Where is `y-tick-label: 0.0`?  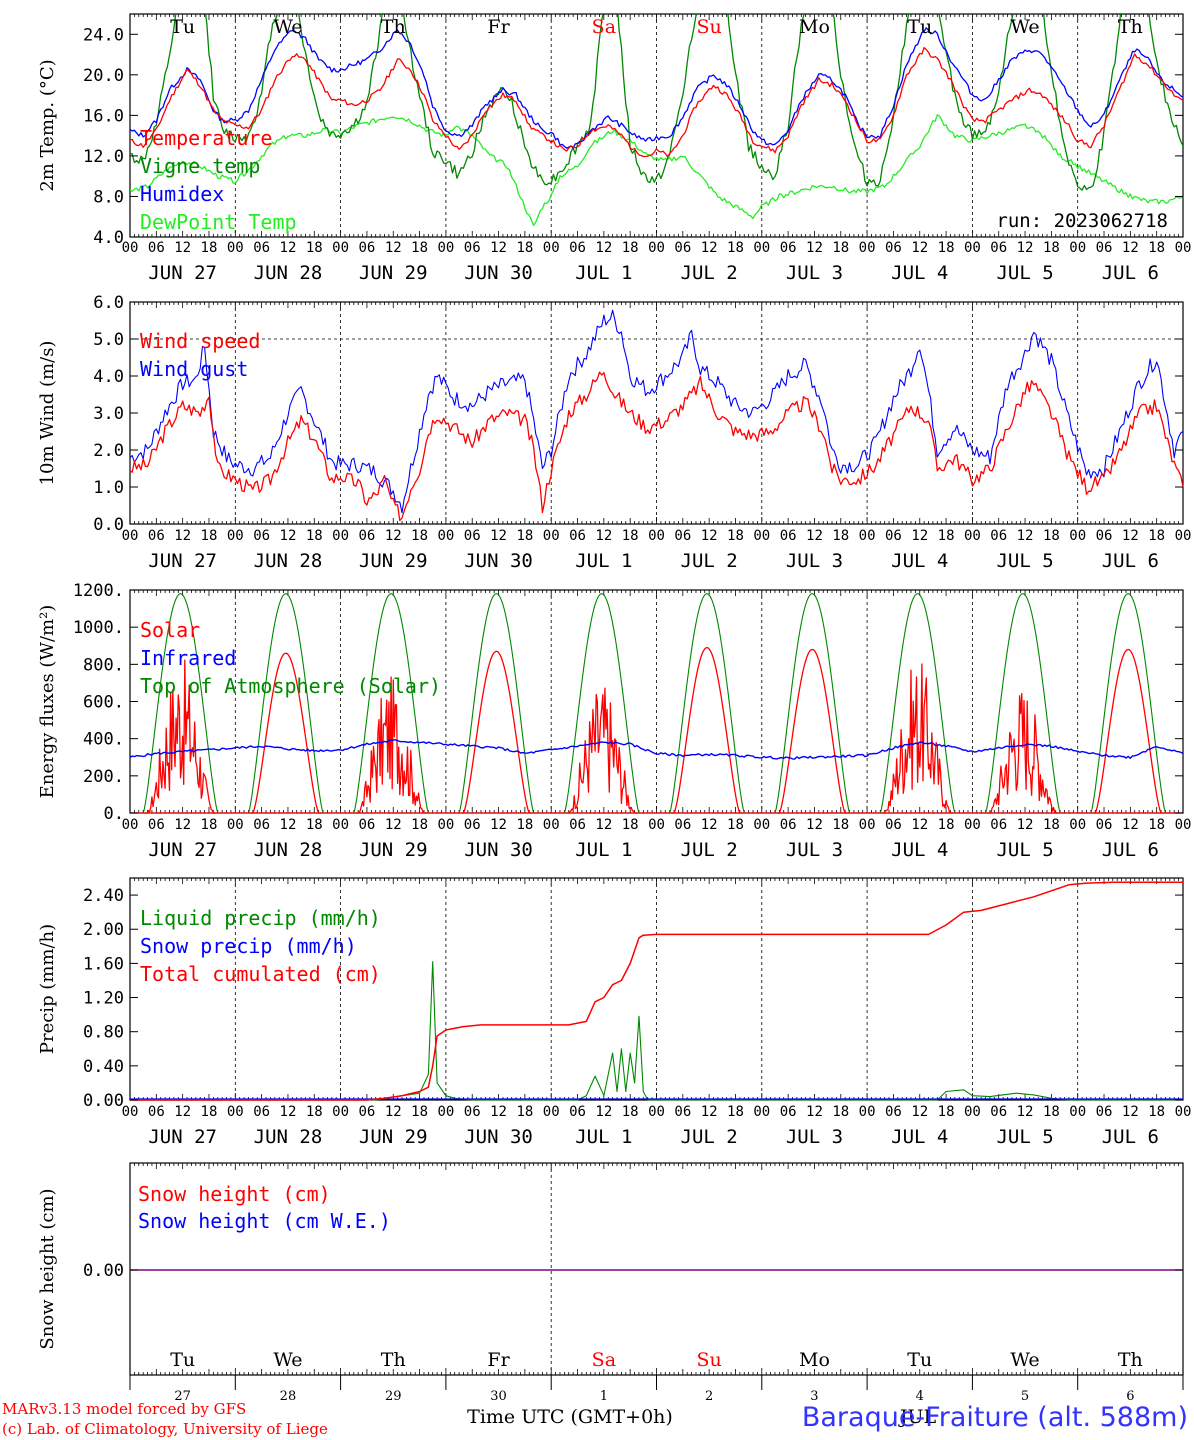
y-tick-label: 0.0 is located at coordinates (108, 525).